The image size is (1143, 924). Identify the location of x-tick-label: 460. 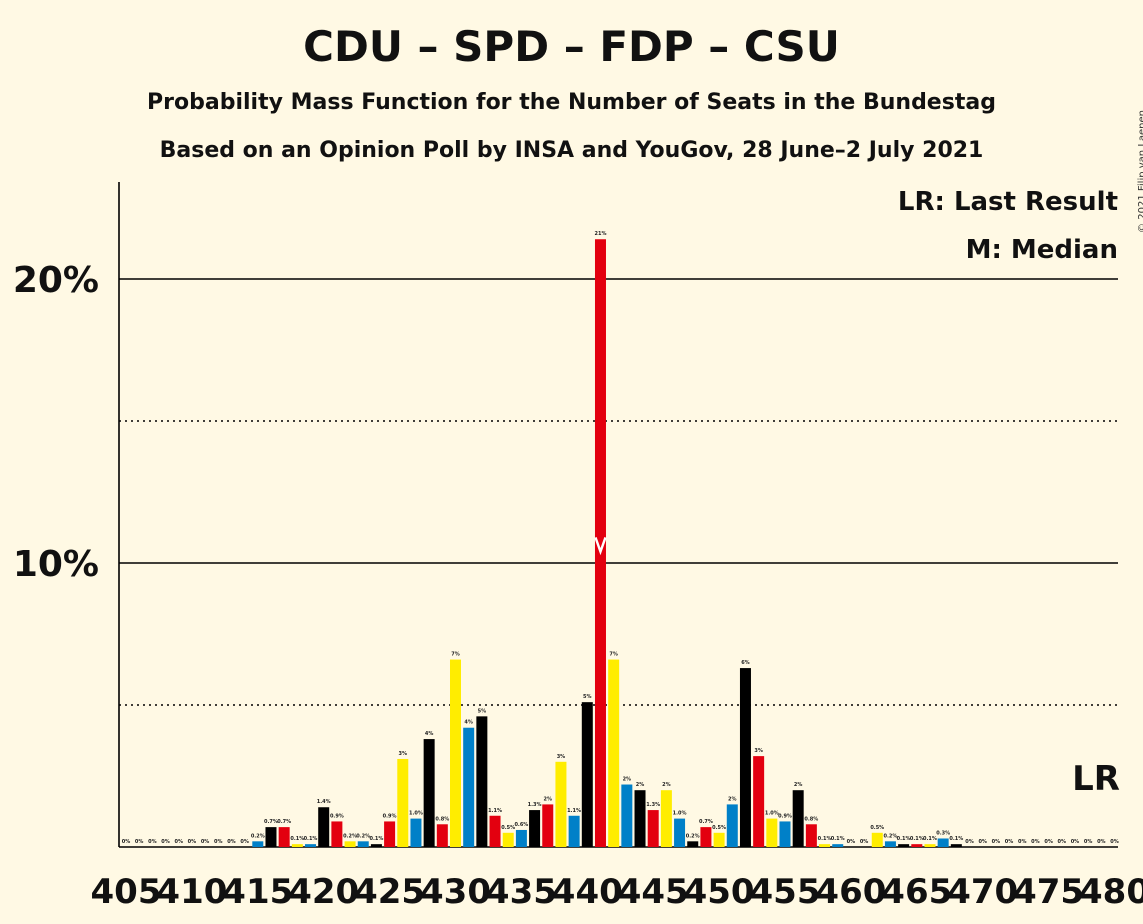
(850, 892).